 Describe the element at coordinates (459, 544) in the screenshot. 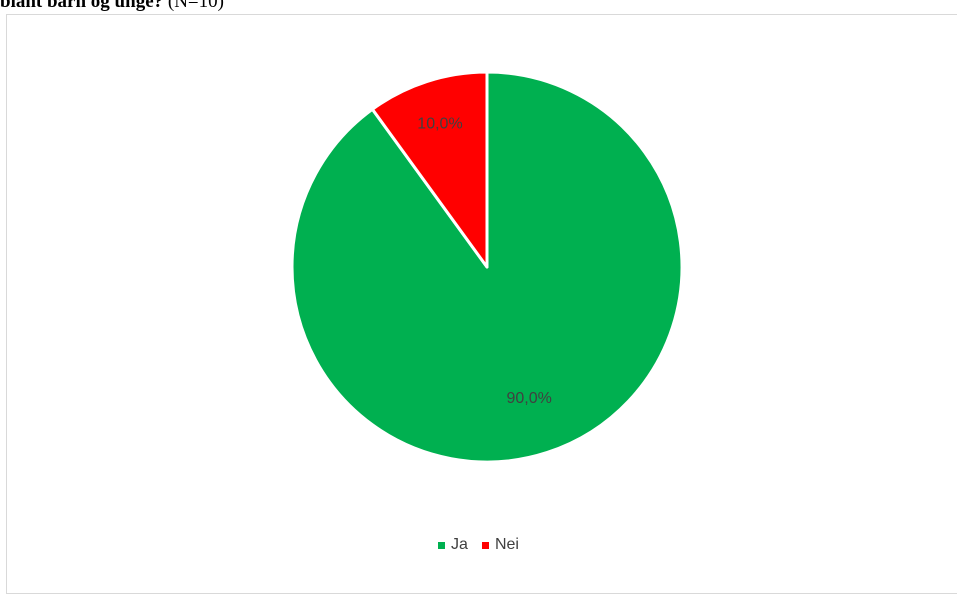

I see `legend-label-ja: Ja` at that location.